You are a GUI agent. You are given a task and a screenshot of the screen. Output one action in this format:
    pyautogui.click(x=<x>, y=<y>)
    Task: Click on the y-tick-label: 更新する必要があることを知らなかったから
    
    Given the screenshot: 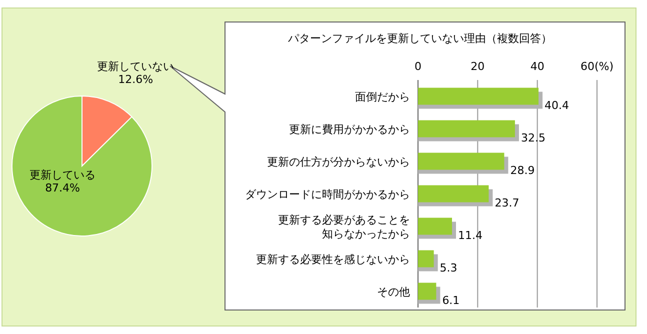 What is the action you would take?
    pyautogui.click(x=344, y=226)
    